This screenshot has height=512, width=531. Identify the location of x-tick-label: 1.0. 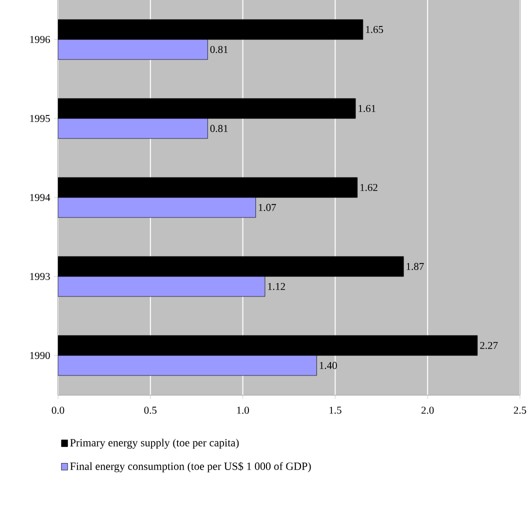
(243, 410).